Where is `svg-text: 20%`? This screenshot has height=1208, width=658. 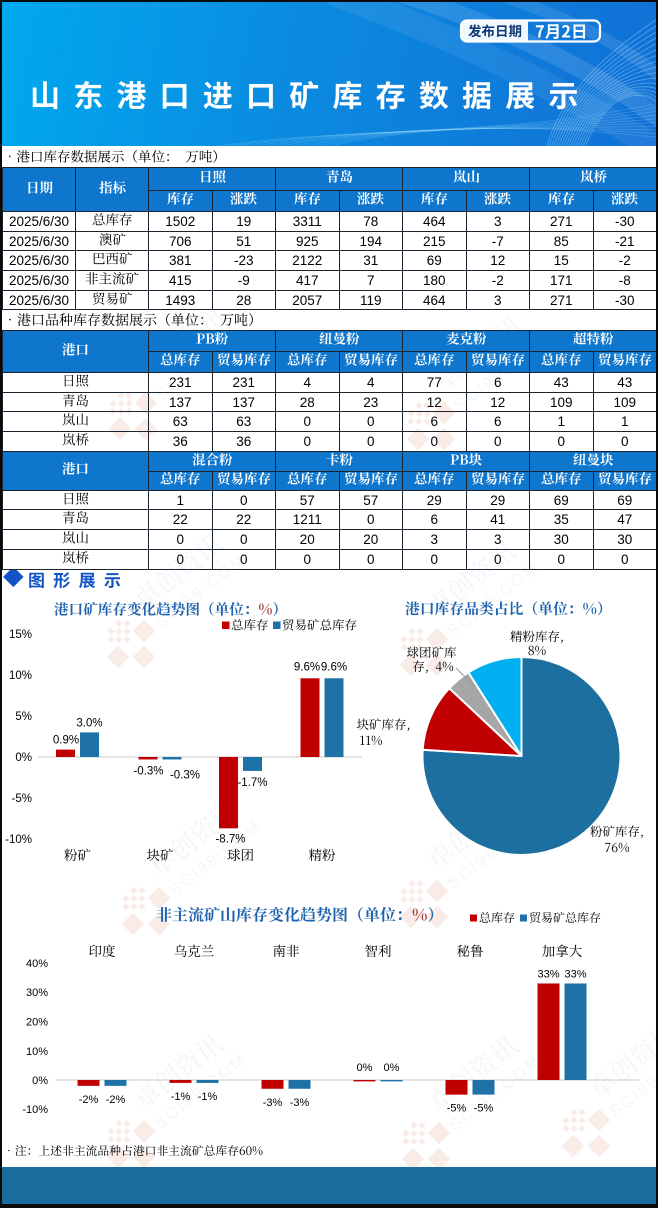 svg-text: 20% is located at coordinates (37, 1023).